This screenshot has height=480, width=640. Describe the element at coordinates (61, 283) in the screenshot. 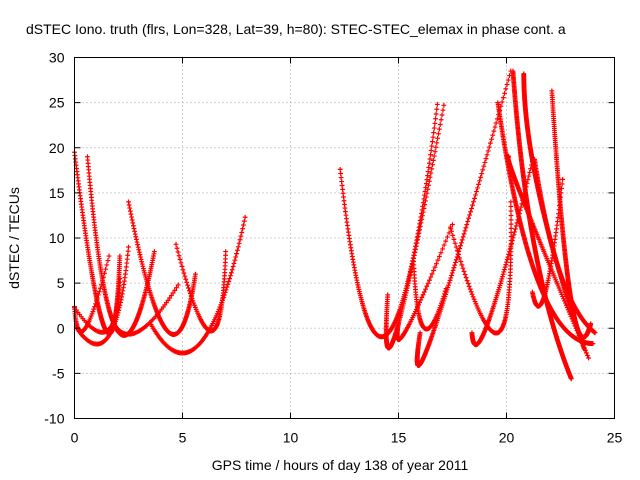

I see `y-tick-label: 5` at that location.